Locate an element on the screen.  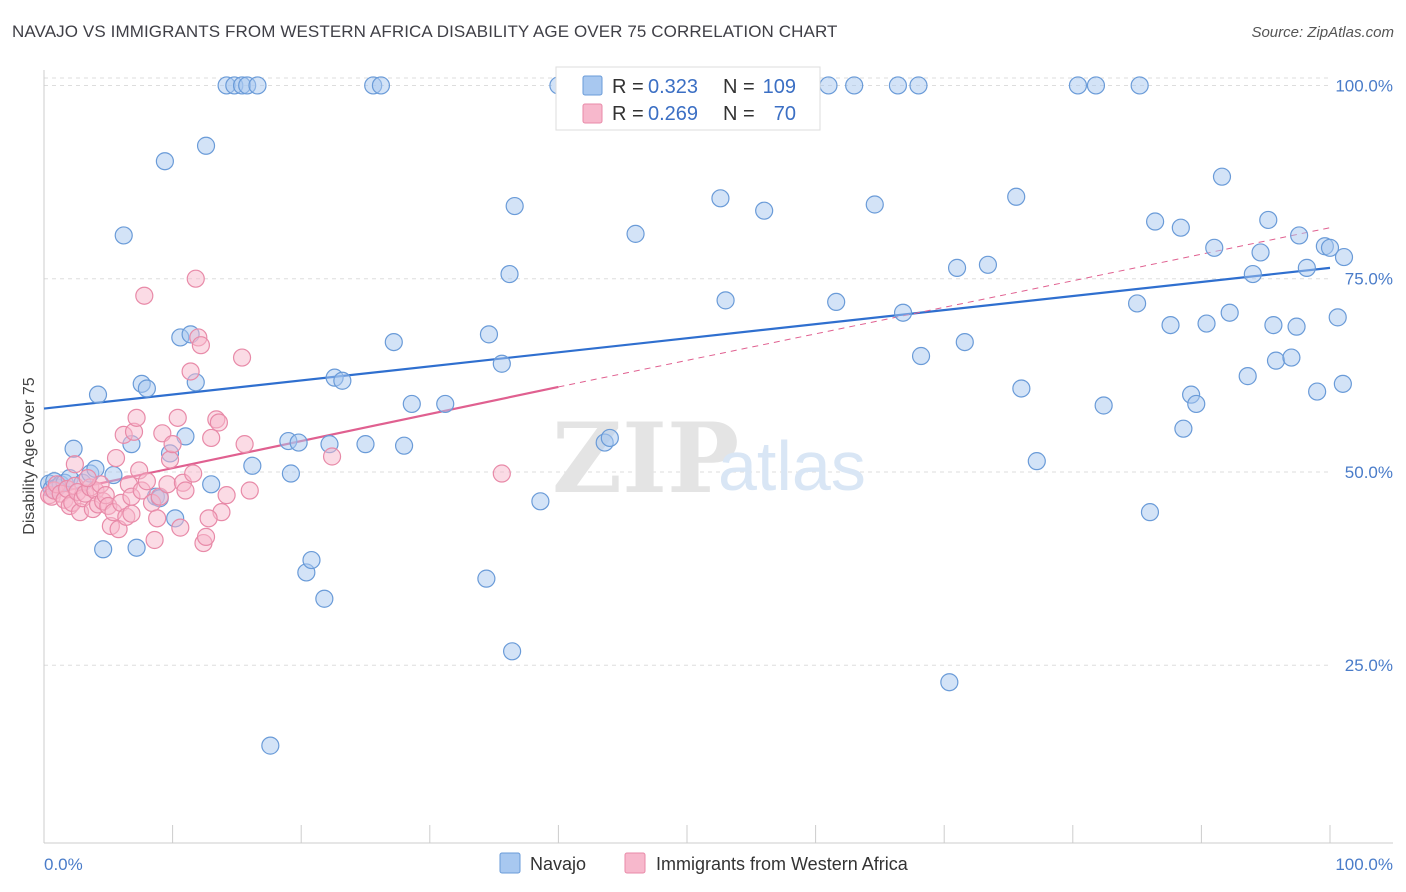
y-tick-label: 50.0% is located at coordinates (1369, 472).